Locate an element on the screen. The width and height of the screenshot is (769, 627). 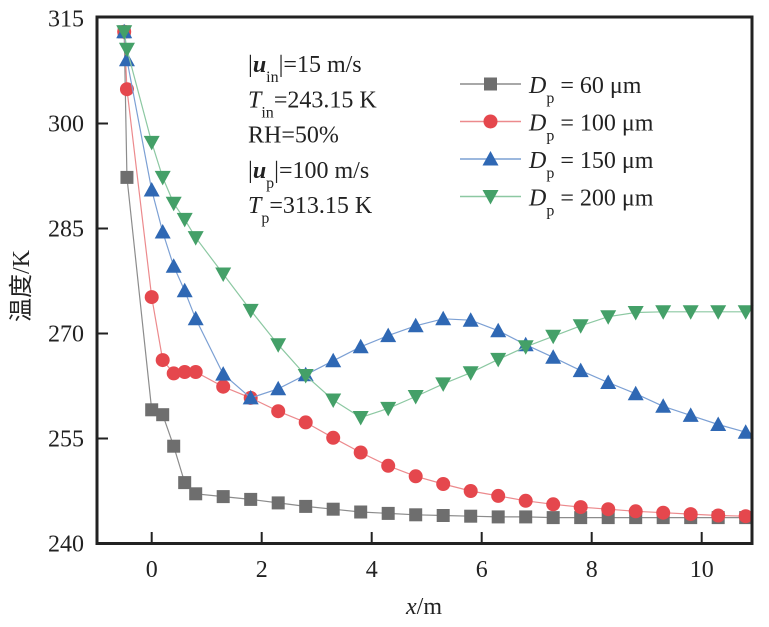
x-tick-label: 2 is located at coordinates (262, 570).